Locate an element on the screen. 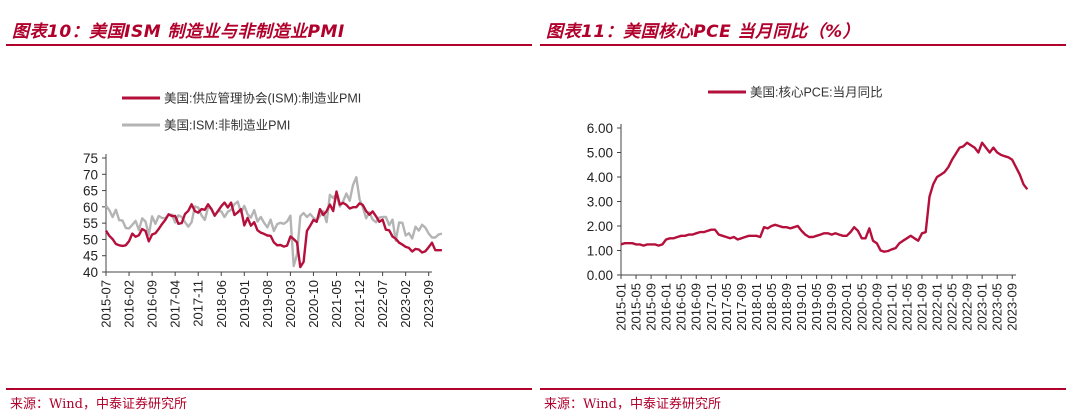  x-tick-label: 2017-11 is located at coordinates (198, 303).